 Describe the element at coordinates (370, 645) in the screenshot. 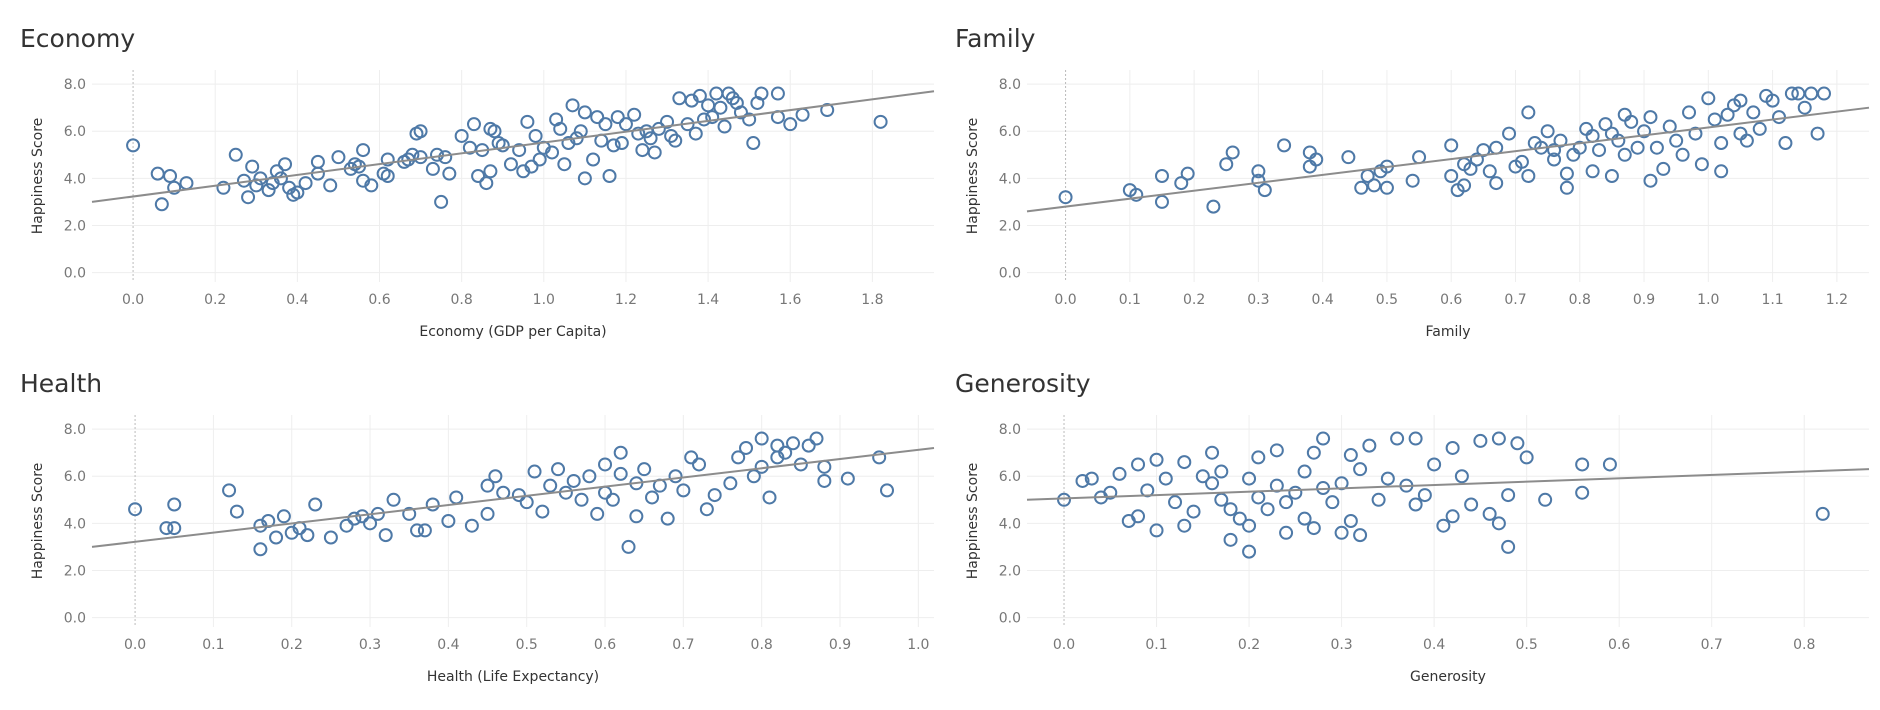

I see `x-tick-label: 0.3` at that location.